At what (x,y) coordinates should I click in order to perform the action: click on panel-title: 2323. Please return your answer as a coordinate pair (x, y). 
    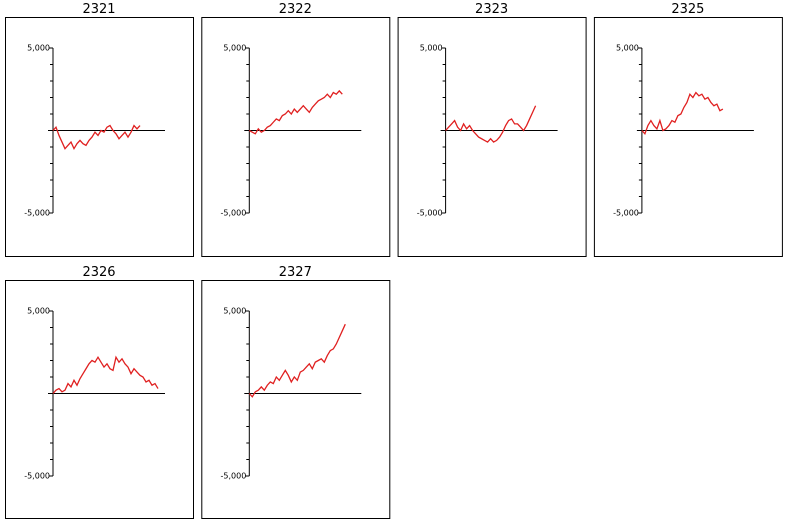
    Looking at the image, I should click on (491, 9).